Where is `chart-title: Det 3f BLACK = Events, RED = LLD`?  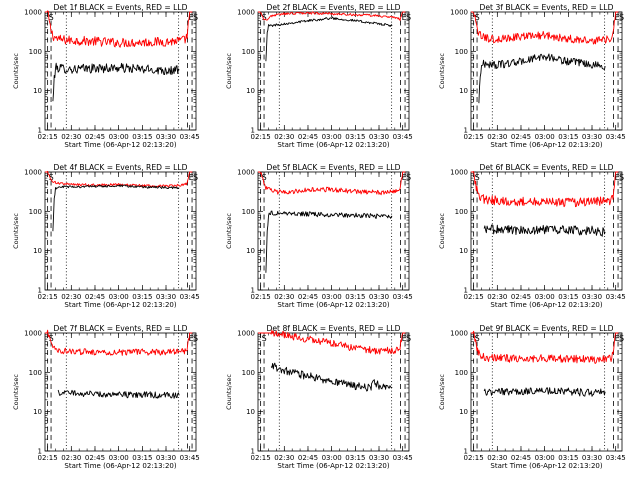
chart-title: Det 3f BLACK = Events, RED = LLD is located at coordinates (547, 7).